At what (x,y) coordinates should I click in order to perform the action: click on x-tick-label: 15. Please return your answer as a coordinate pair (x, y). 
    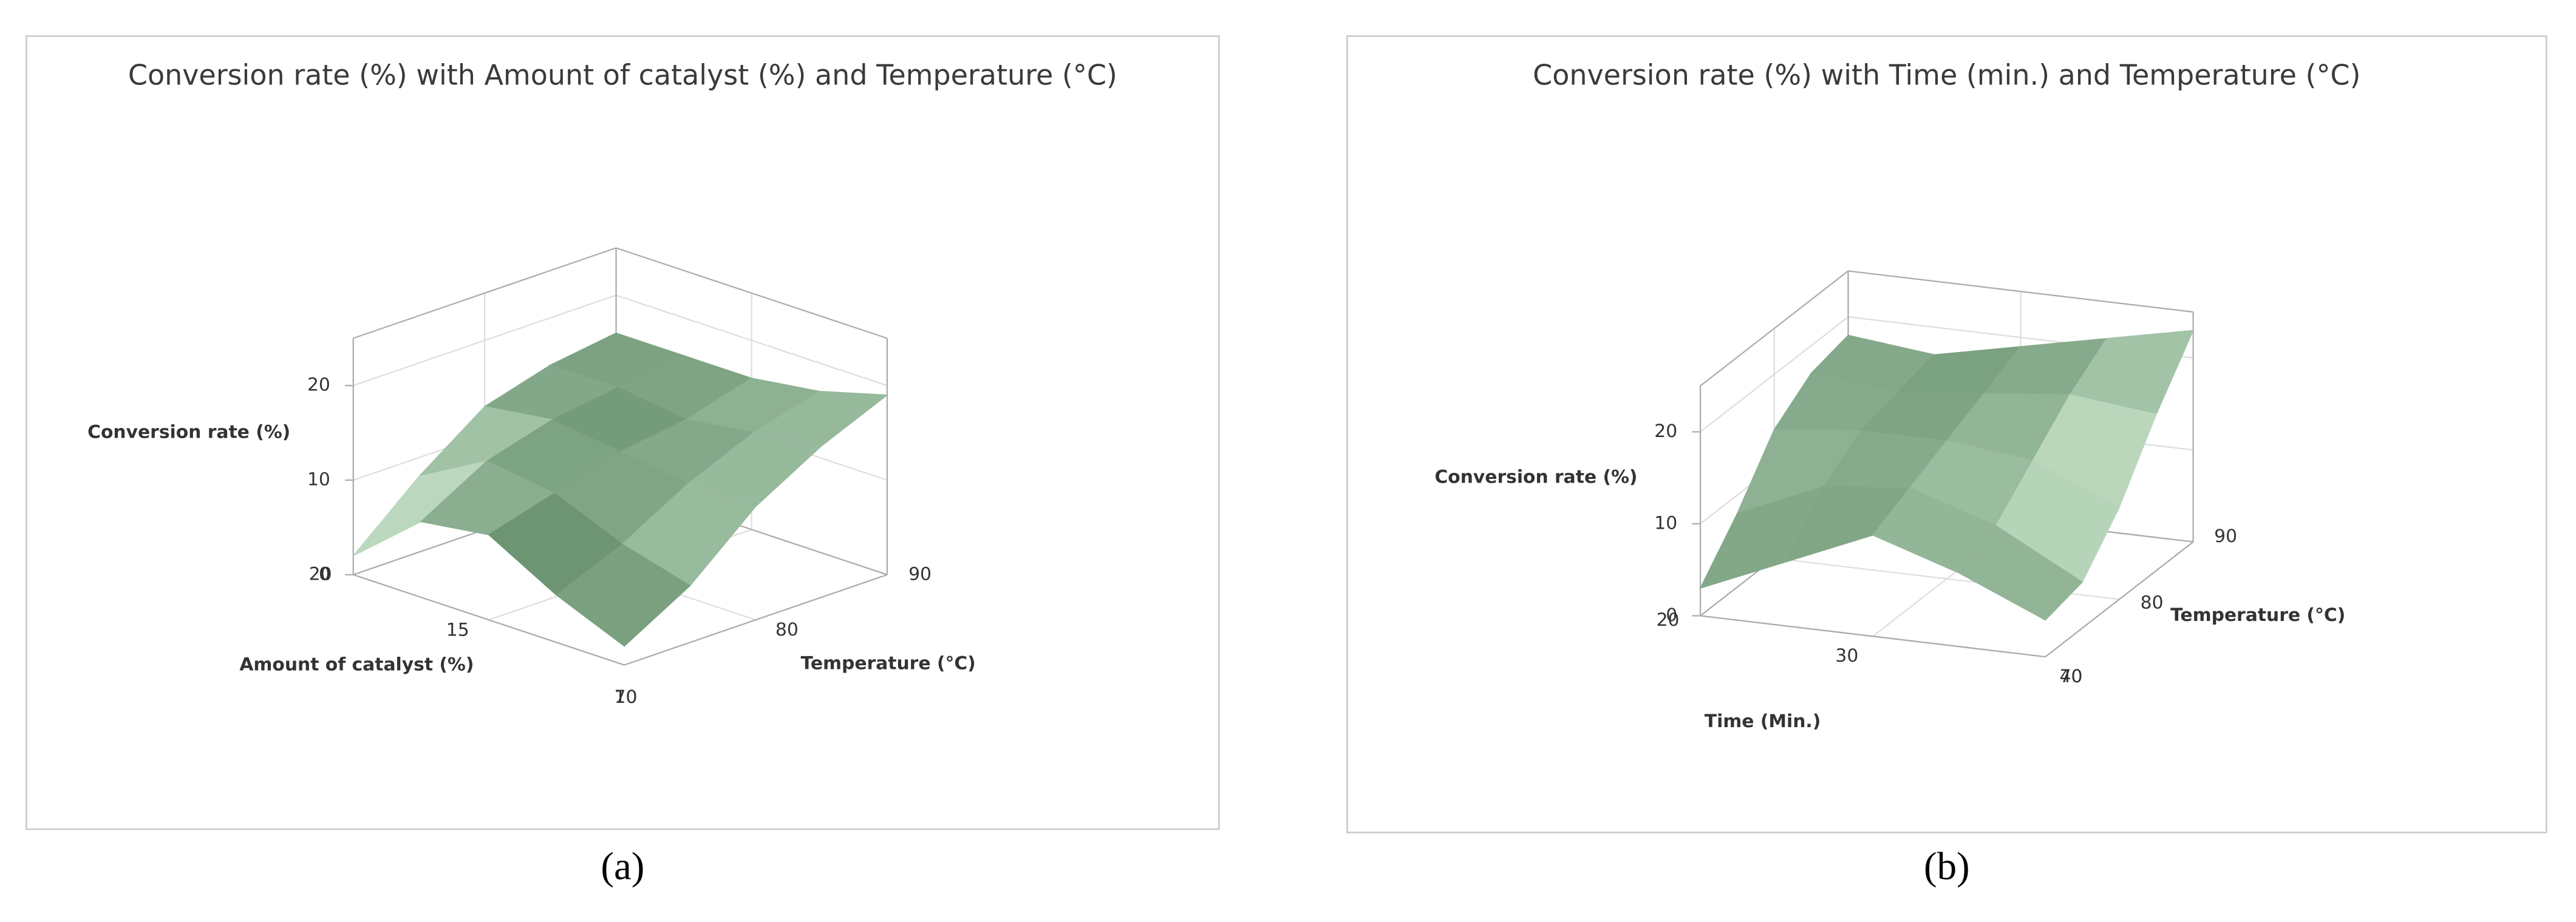
    Looking at the image, I should click on (458, 629).